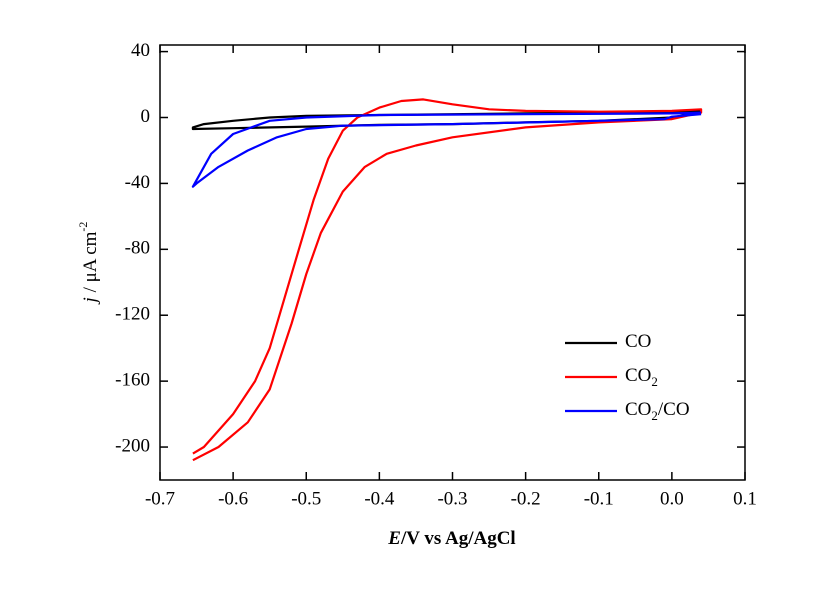 The height and width of the screenshot is (593, 820). What do you see at coordinates (599, 498) in the screenshot?
I see `x-tick-label: -0.1` at bounding box center [599, 498].